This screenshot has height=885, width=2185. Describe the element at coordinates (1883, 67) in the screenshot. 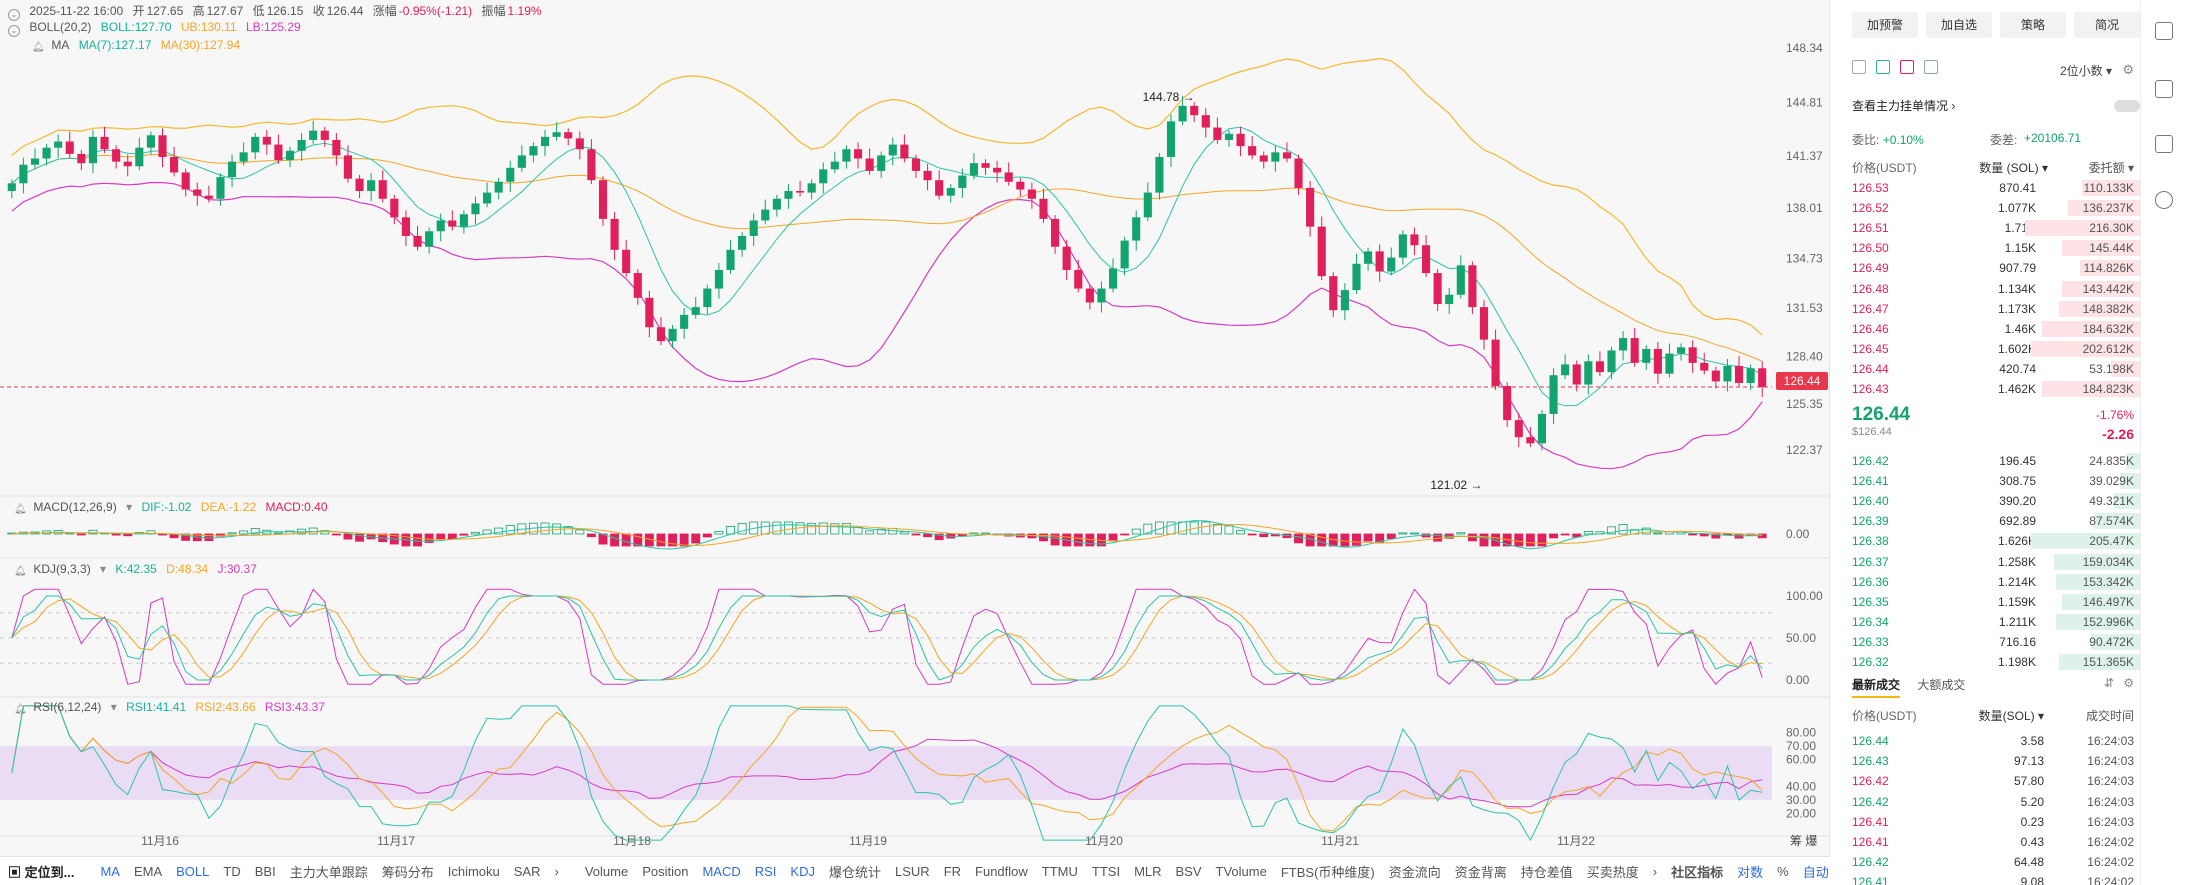

I see `bids-only-icon` at that location.